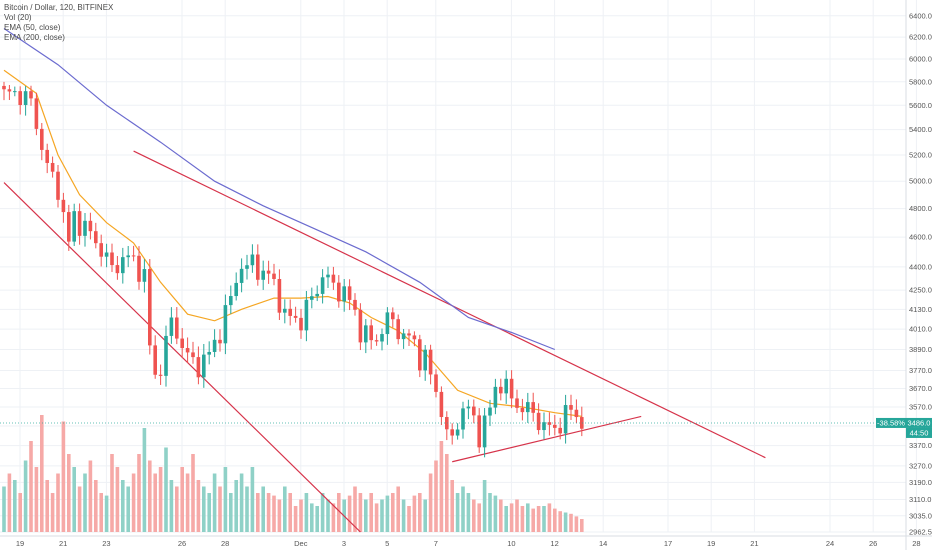 The width and height of the screenshot is (932, 550). I want to click on y-tick-label: 4130.0, so click(920, 309).